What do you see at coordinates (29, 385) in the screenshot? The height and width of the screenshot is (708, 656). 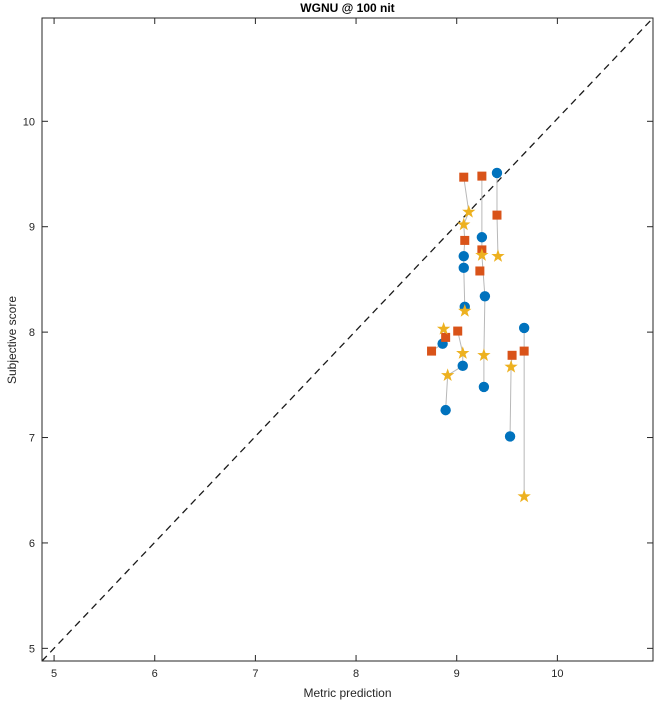 I see `y-tick-labels: 5 6 7 8 9 10` at bounding box center [29, 385].